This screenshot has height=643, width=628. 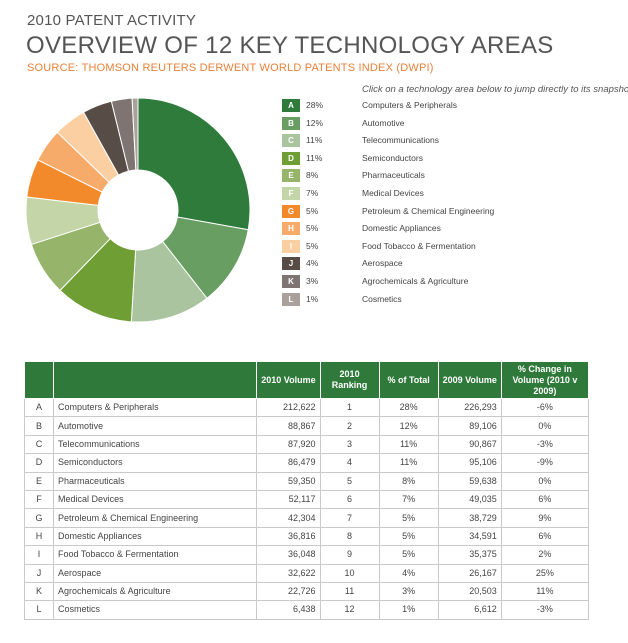 I want to click on cell-pct: 3%, so click(x=408, y=591).